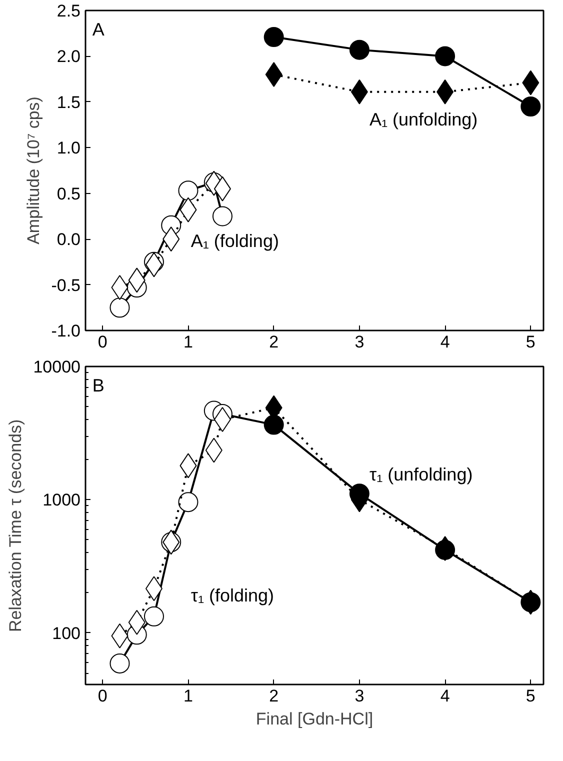  I want to click on y-tick-label: 0.5, so click(68, 194).